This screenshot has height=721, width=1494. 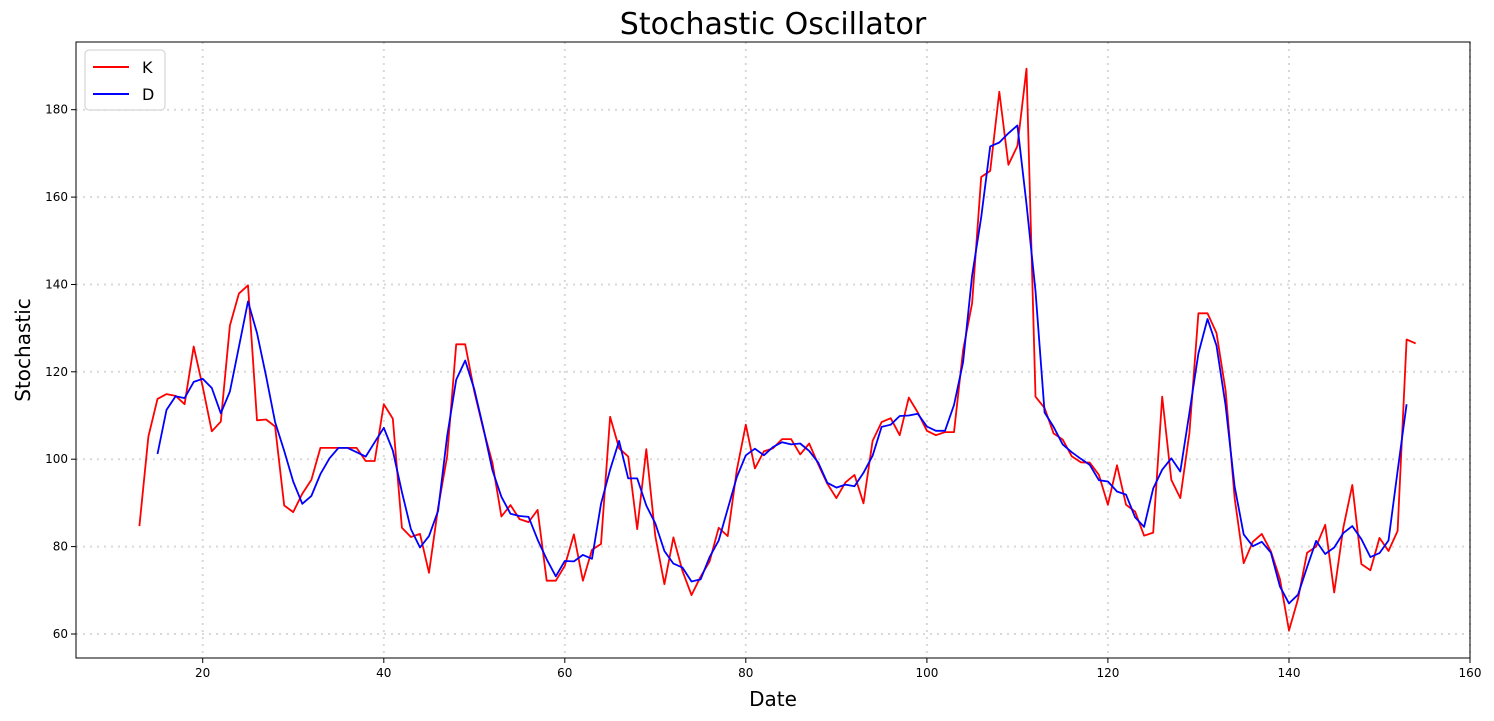 What do you see at coordinates (1289, 673) in the screenshot?
I see `x-tick-label-140: 140` at bounding box center [1289, 673].